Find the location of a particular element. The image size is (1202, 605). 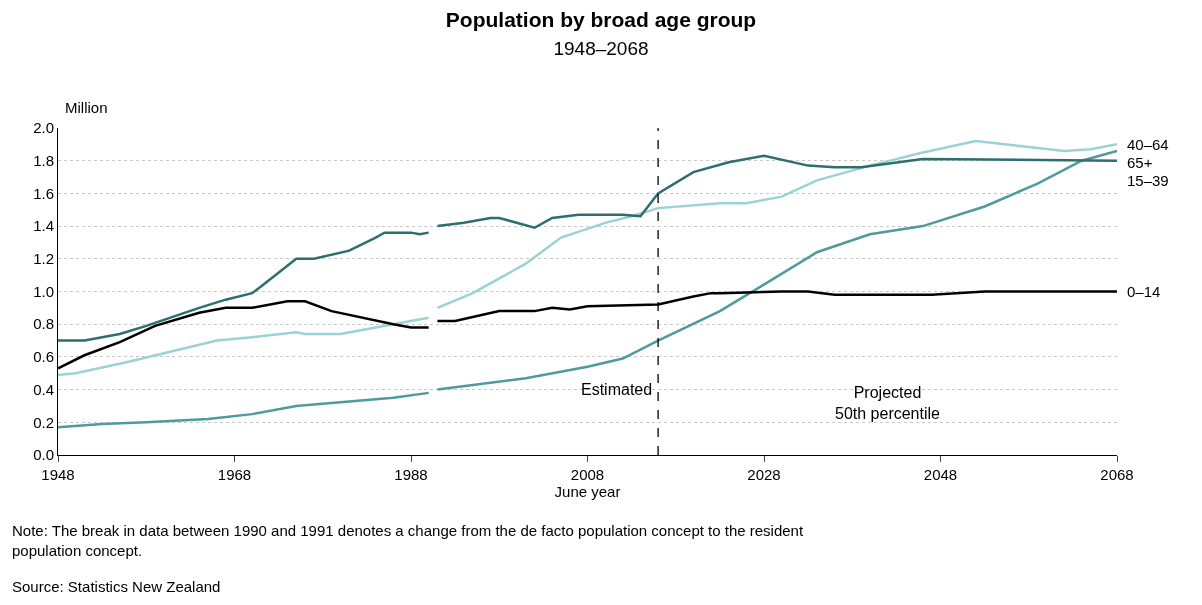

y-tick-label: 0.0 is located at coordinates (43, 455).